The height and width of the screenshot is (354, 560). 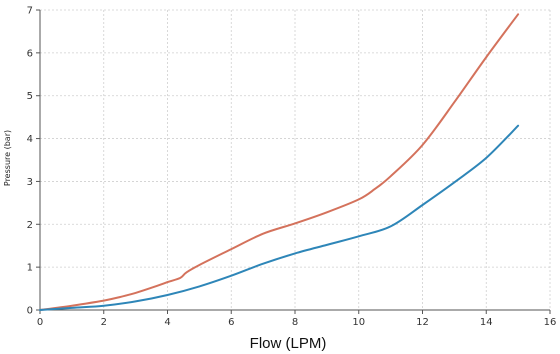 What do you see at coordinates (7, 158) in the screenshot?
I see `y-axis-label: Pressure (bar)` at bounding box center [7, 158].